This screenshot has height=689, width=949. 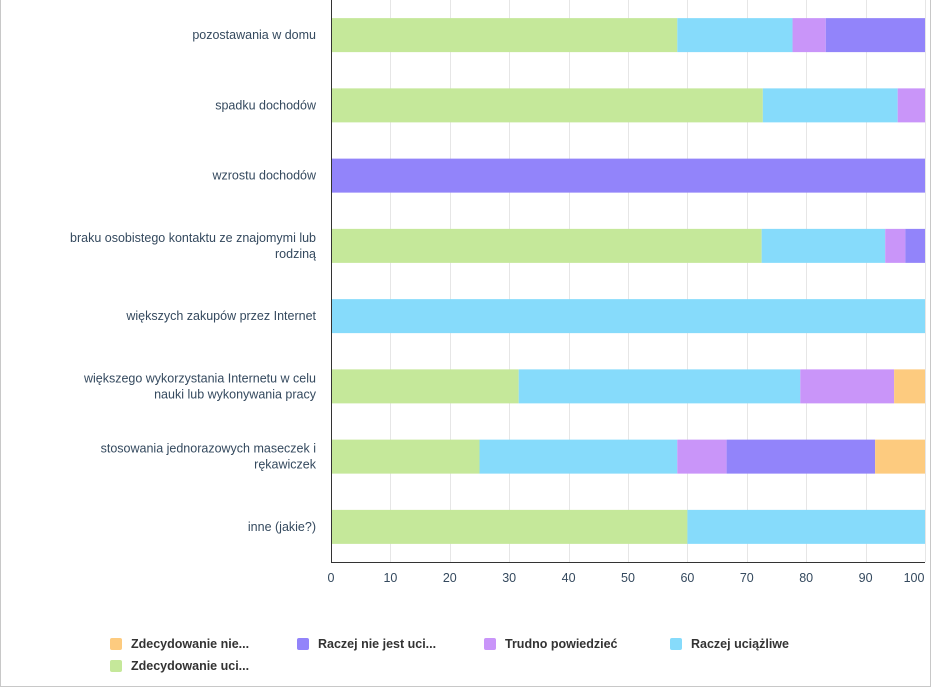 What do you see at coordinates (390, 578) in the screenshot?
I see `x-tick-label: 10` at bounding box center [390, 578].